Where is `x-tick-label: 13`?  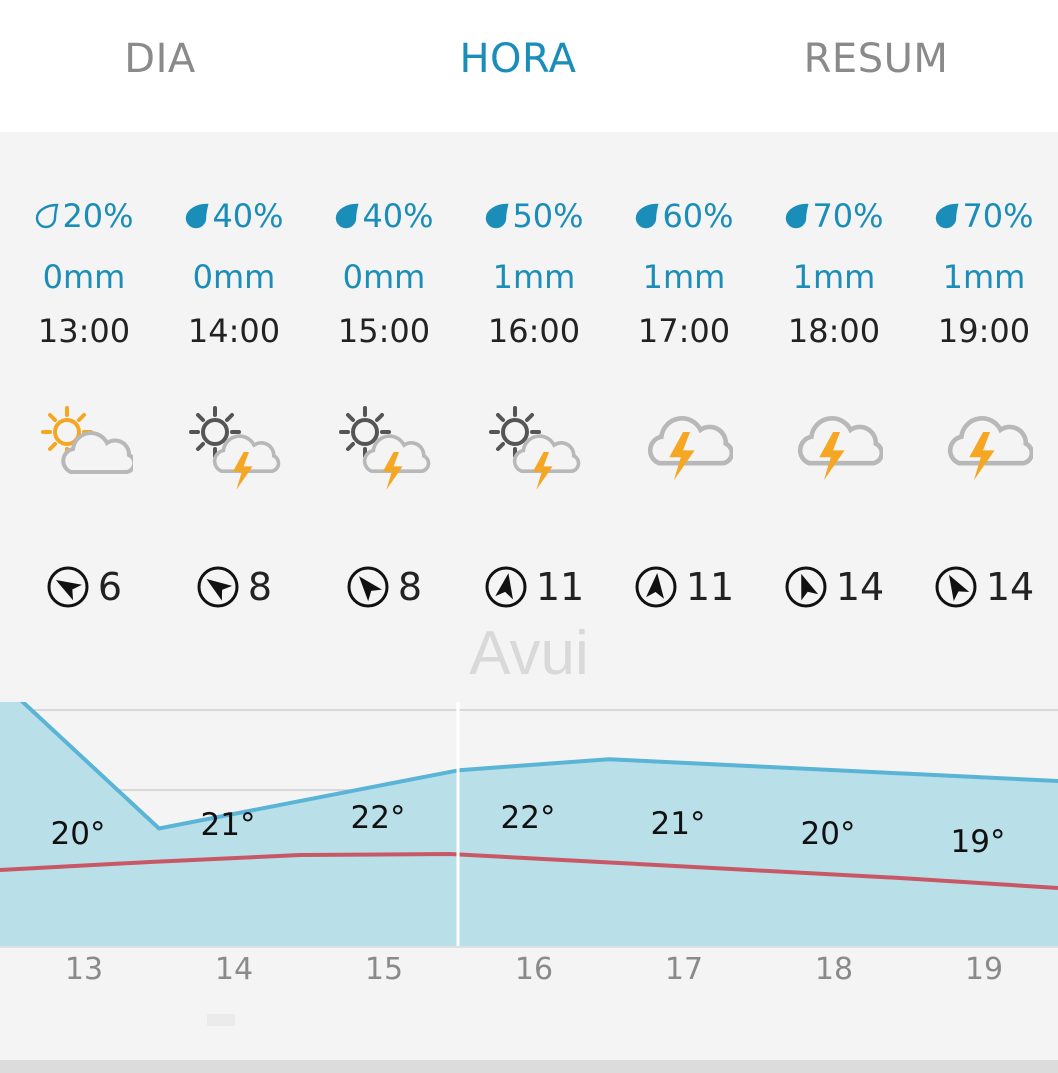
x-tick-label: 13 is located at coordinates (84, 969).